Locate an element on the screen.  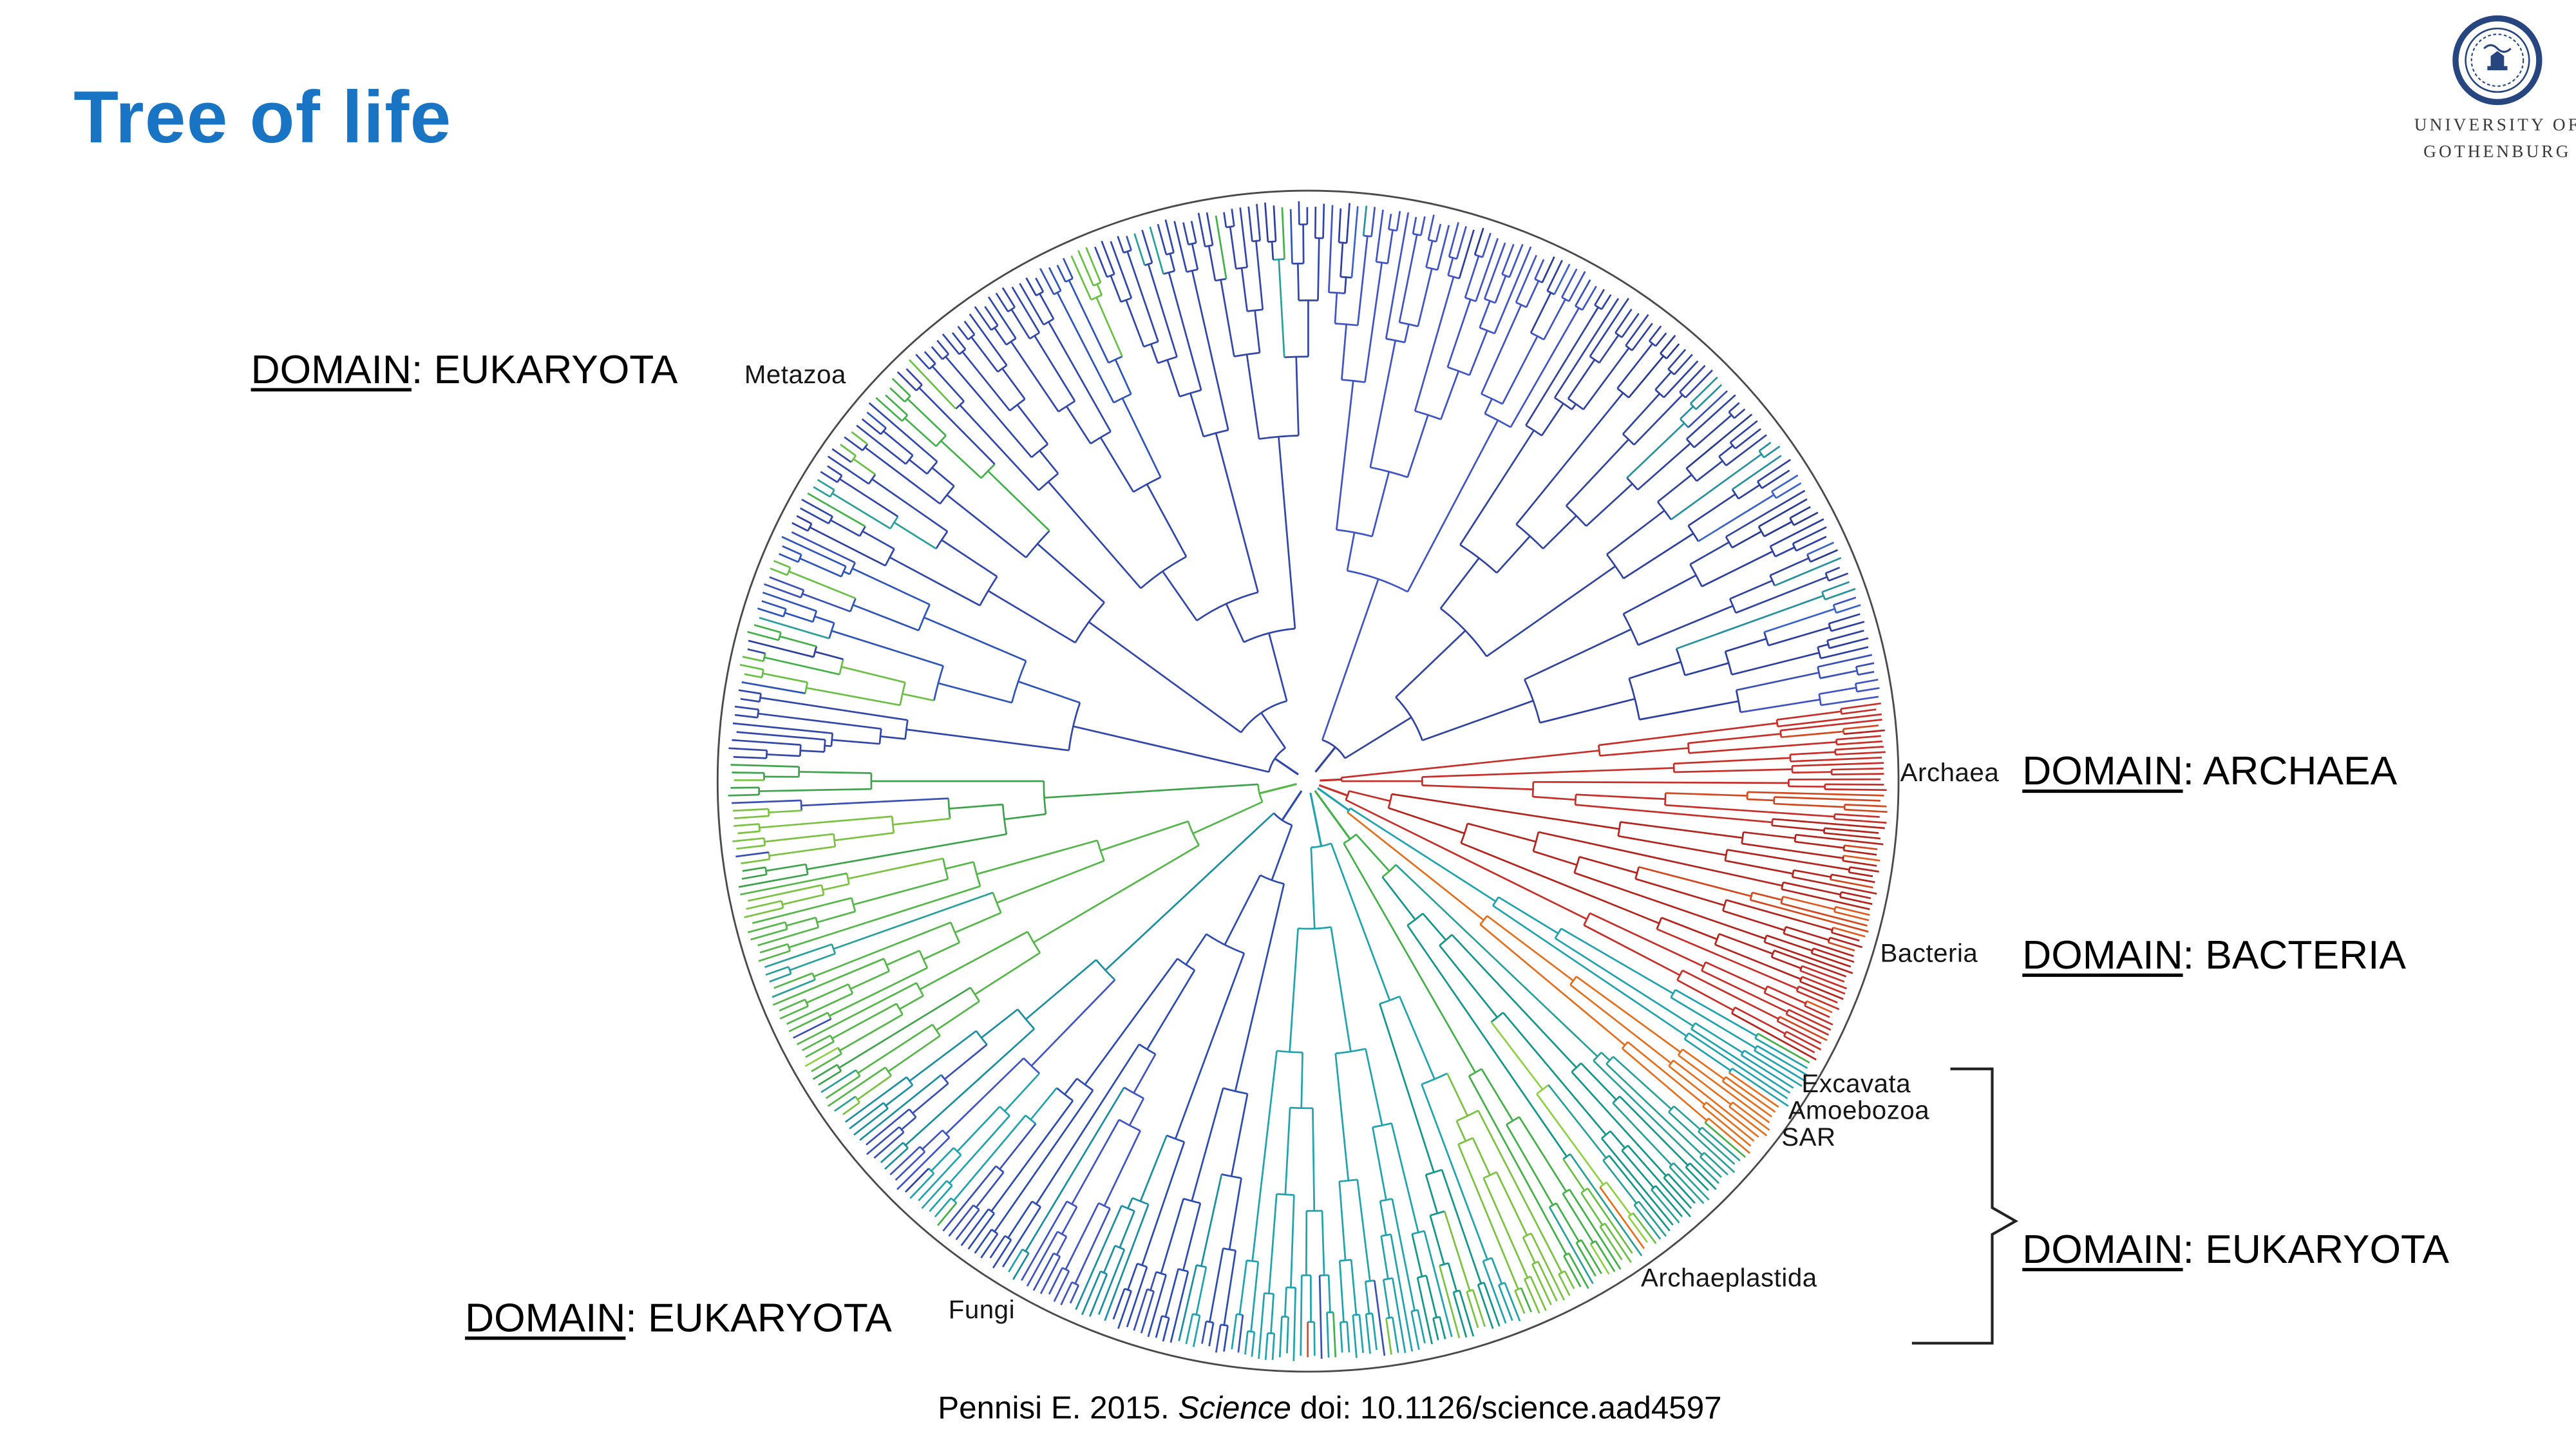
citation-post: doi: 10.1126/science.aad4597 is located at coordinates (1506, 1409).